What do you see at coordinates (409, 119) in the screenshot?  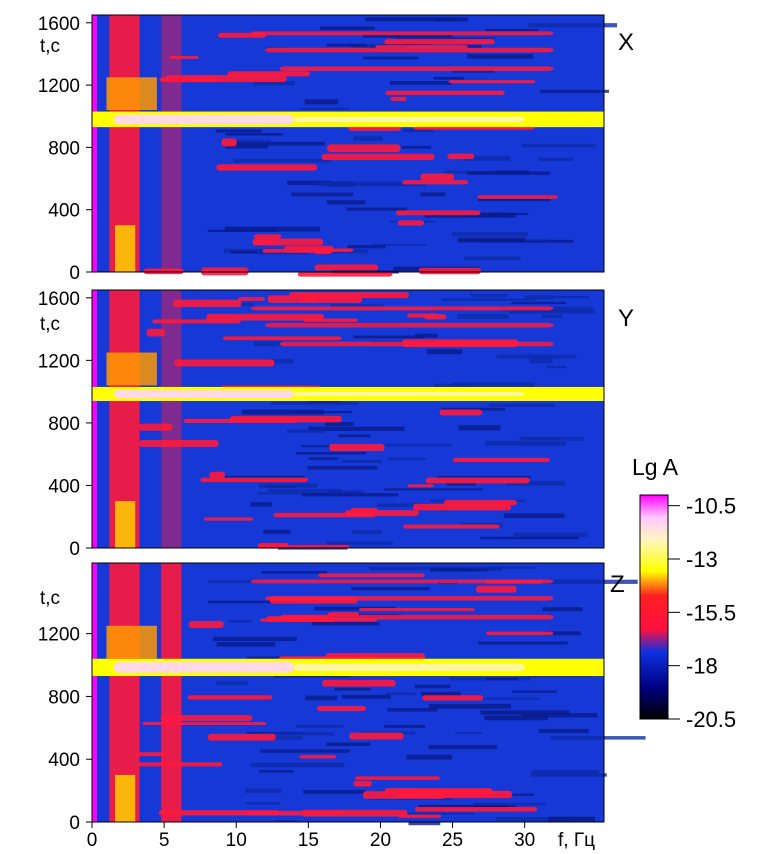 I see `panel-x-event-tail` at bounding box center [409, 119].